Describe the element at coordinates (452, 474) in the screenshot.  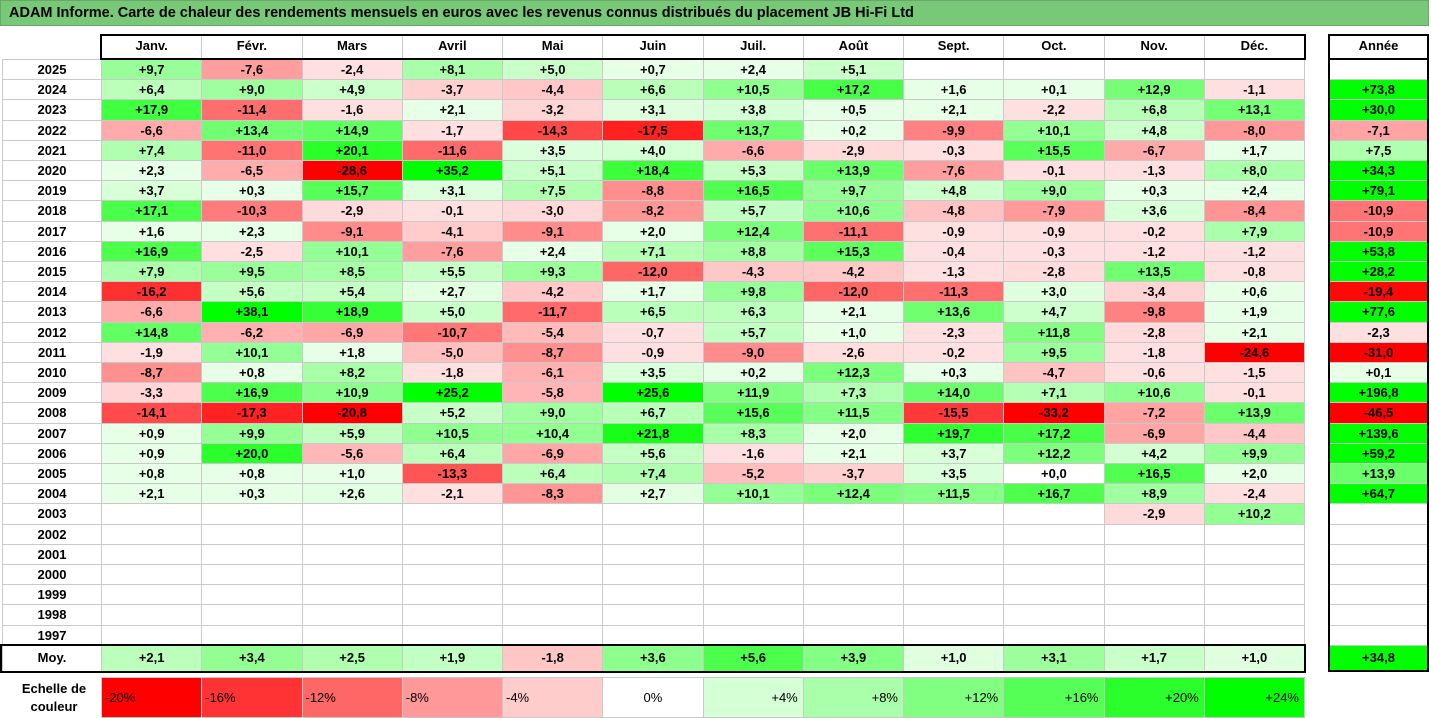
I see `heatmap-cell: -13,3` at that location.